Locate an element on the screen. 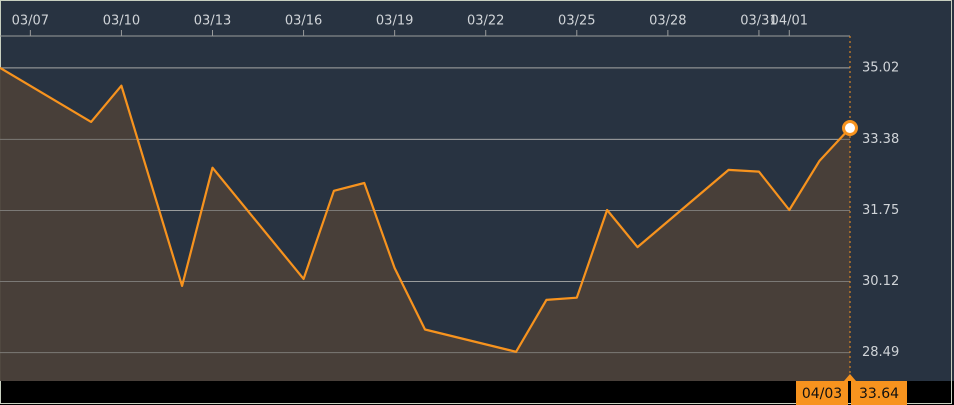 The image size is (954, 405). y-tick-label: 31.75 is located at coordinates (880, 210).